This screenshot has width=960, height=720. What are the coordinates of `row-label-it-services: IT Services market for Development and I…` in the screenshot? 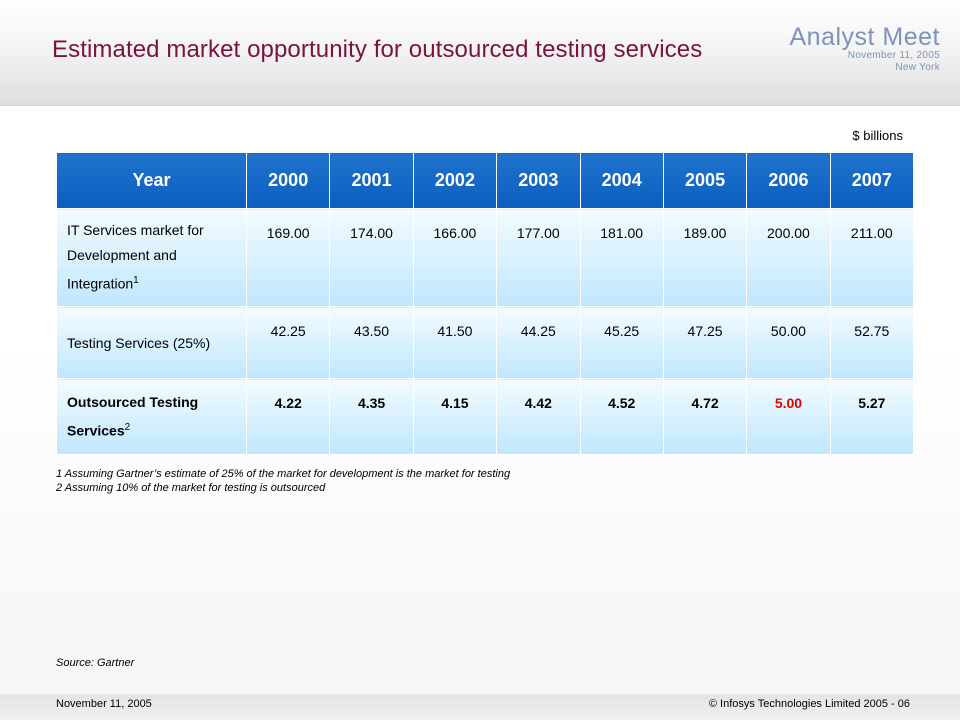 It's located at (151, 257).